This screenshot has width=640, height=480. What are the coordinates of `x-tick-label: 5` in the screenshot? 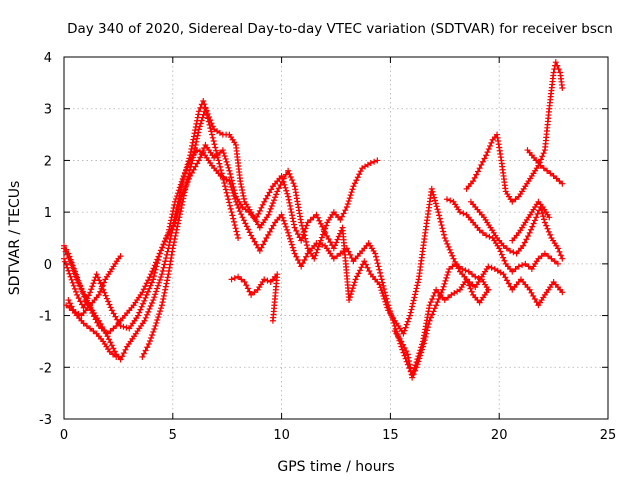 It's located at (173, 435).